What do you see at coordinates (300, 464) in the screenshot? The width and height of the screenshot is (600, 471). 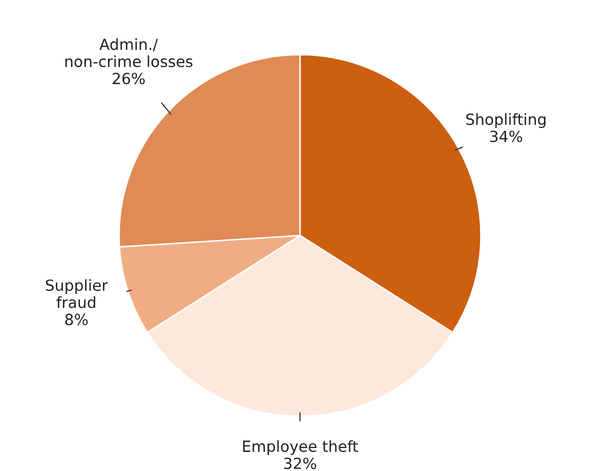 I see `data-label: 32%` at bounding box center [300, 464].